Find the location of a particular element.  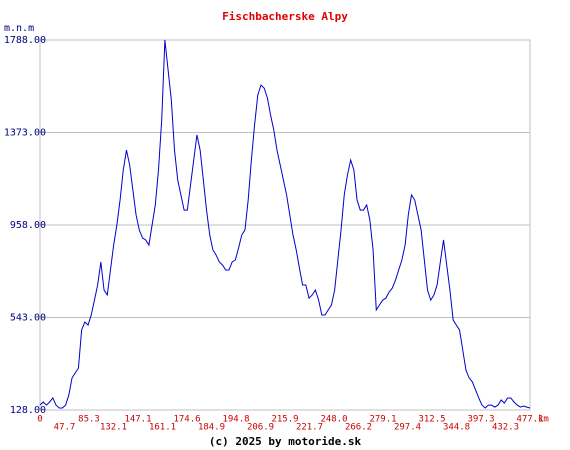

x-tick-label: 312.5 is located at coordinates (431, 420).